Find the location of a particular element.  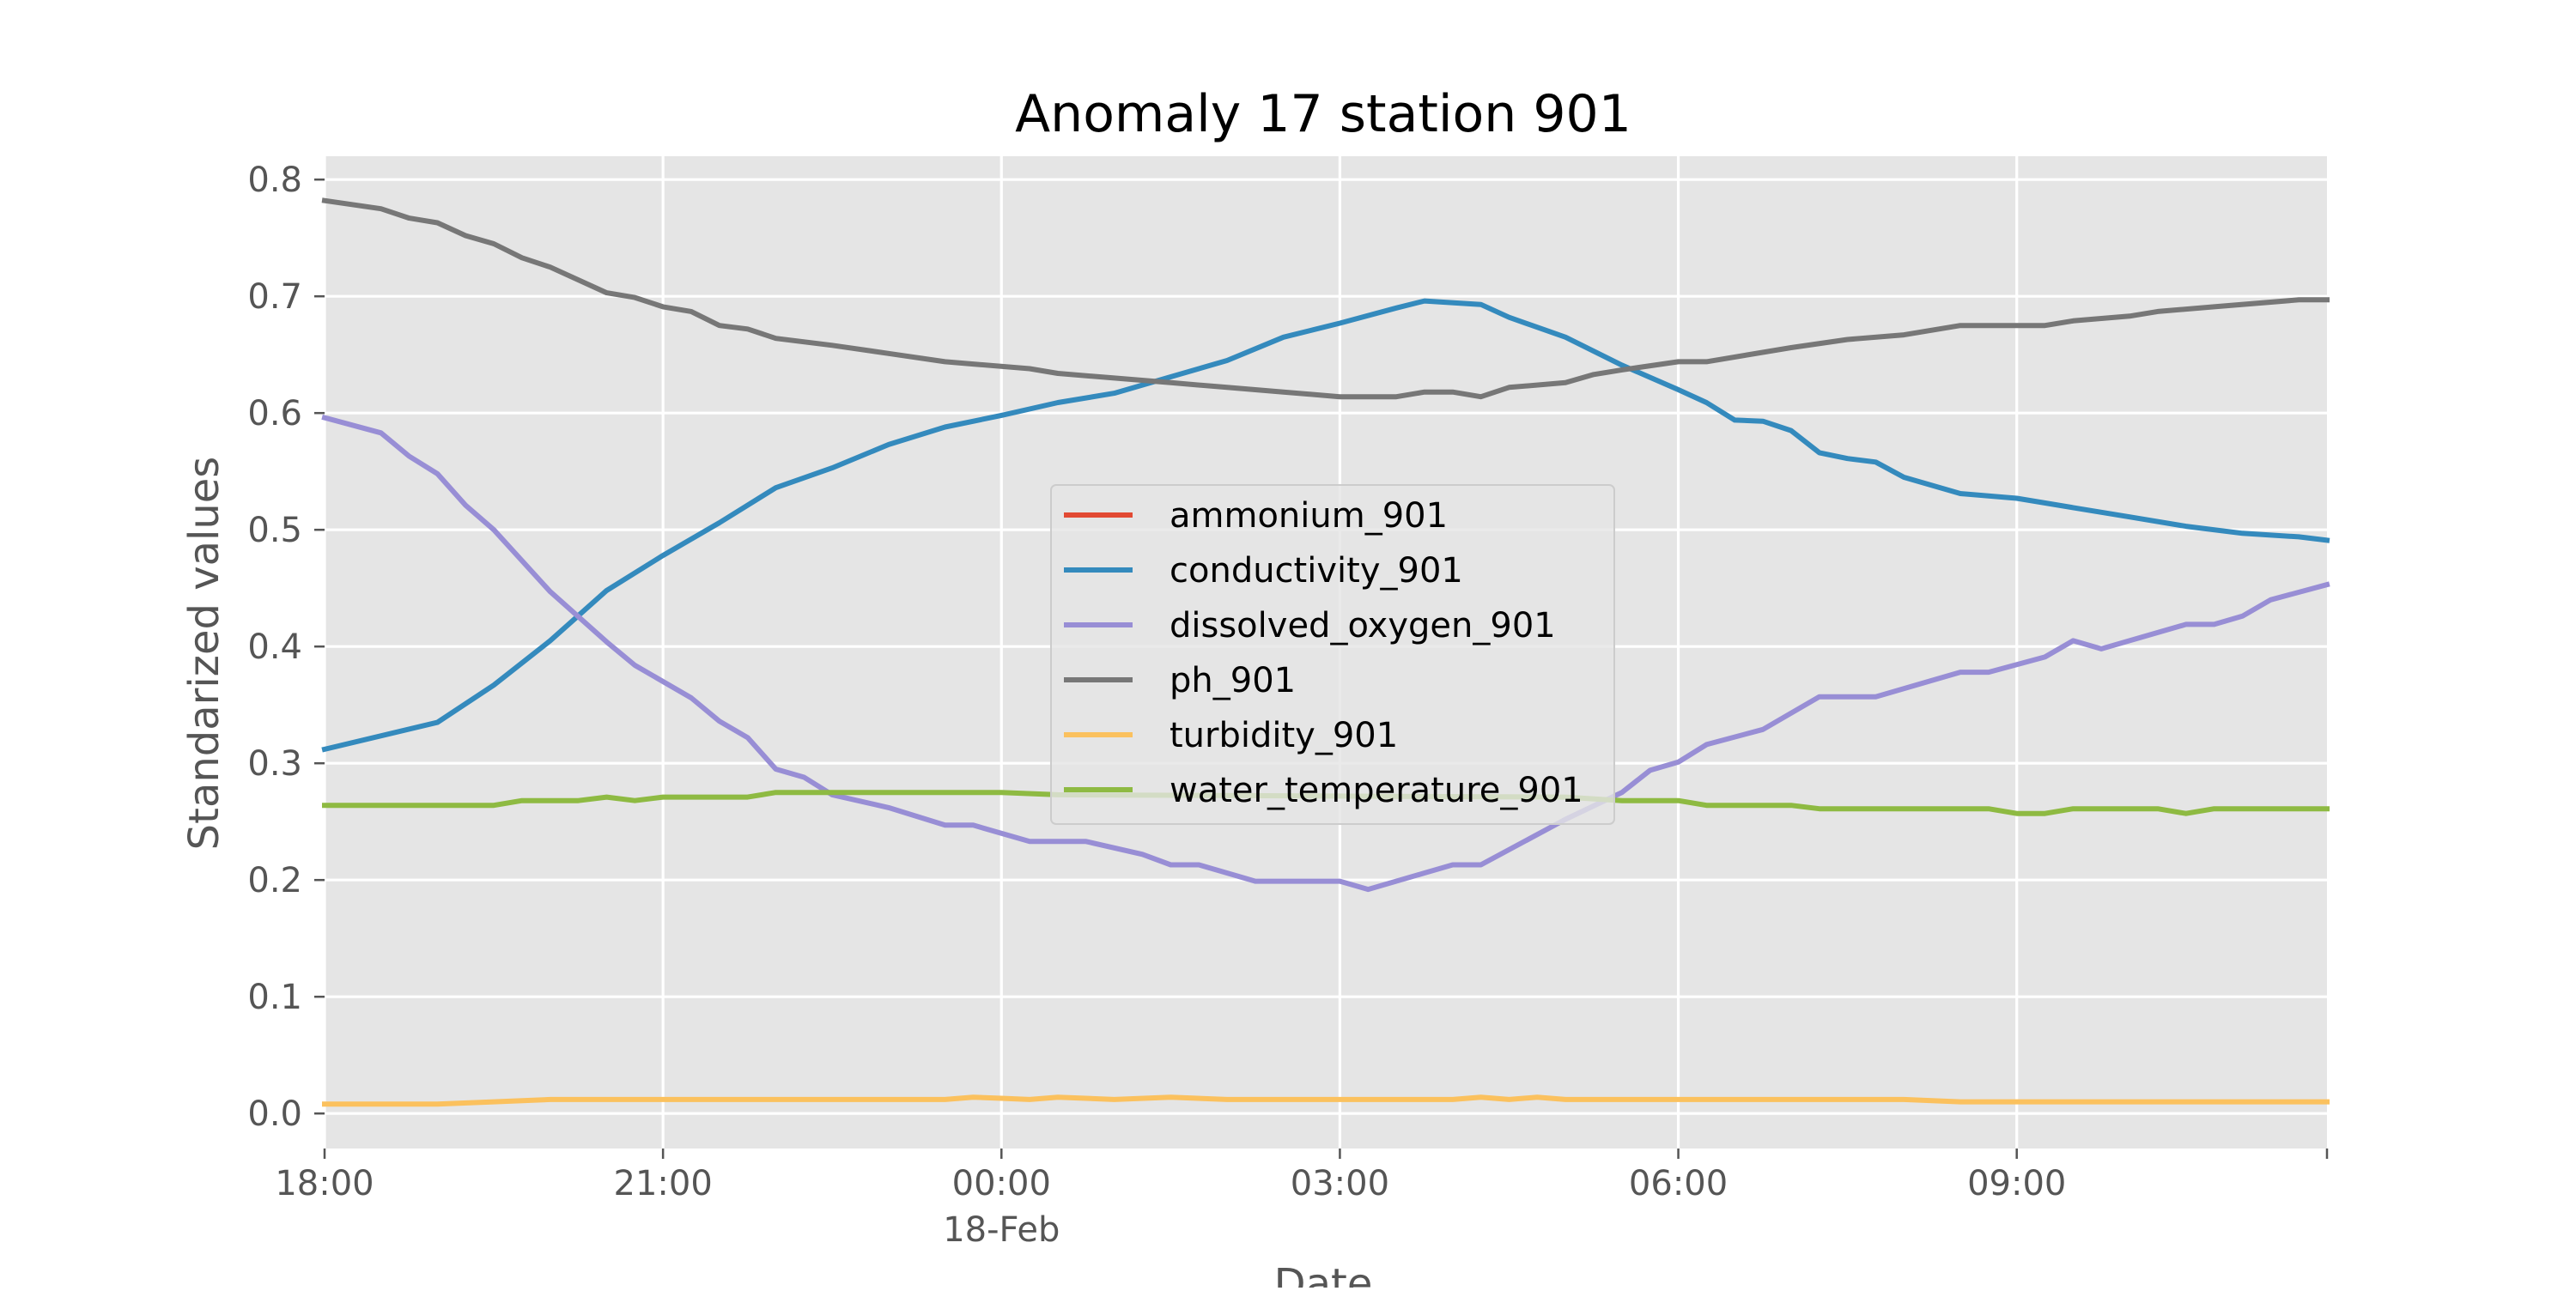

y-tick-label: 0.6 is located at coordinates (274, 414).